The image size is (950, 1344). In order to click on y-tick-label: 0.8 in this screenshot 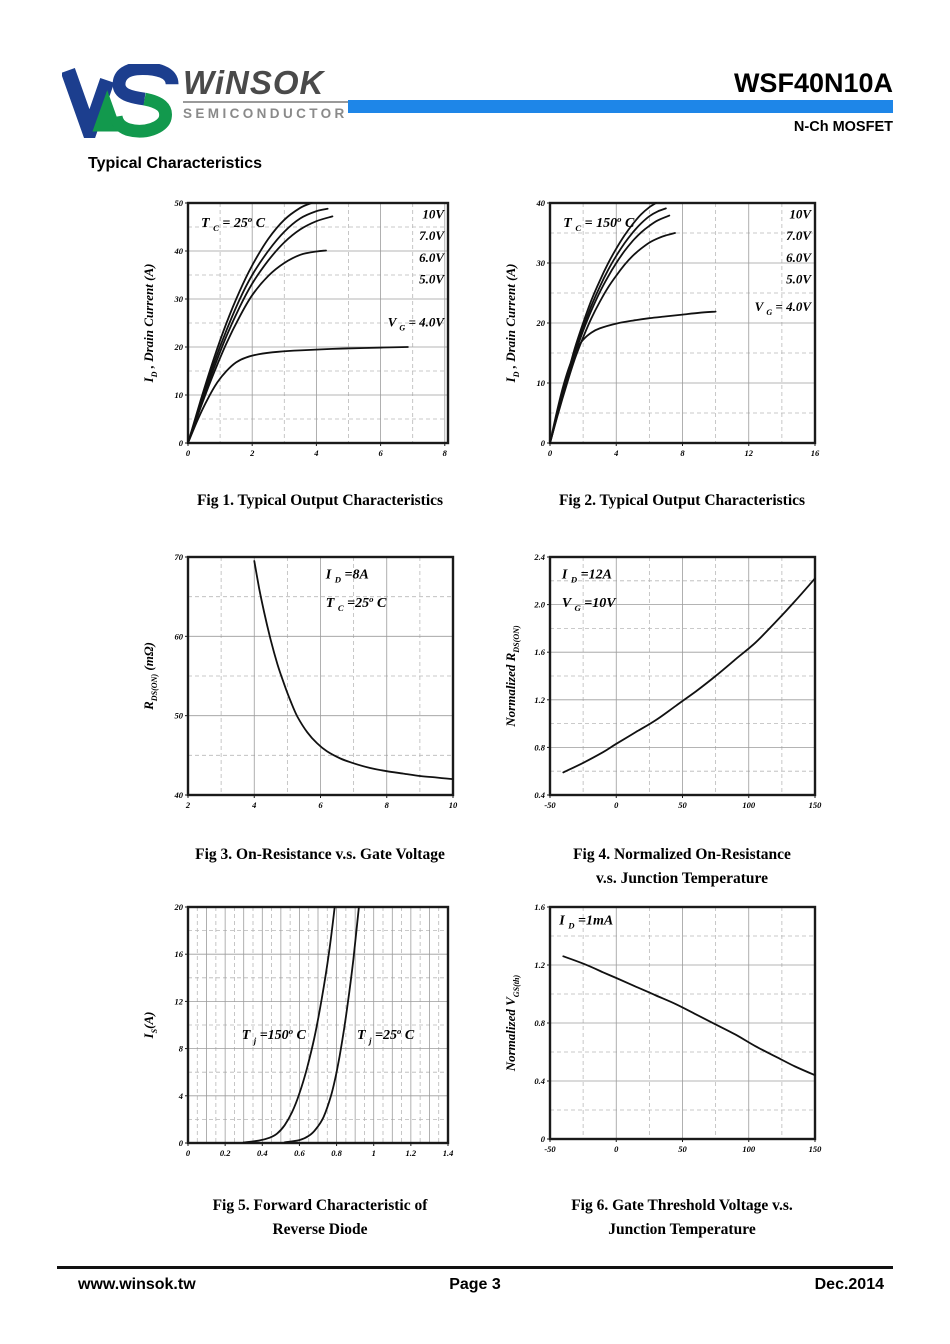, I will do `click(539, 747)`.